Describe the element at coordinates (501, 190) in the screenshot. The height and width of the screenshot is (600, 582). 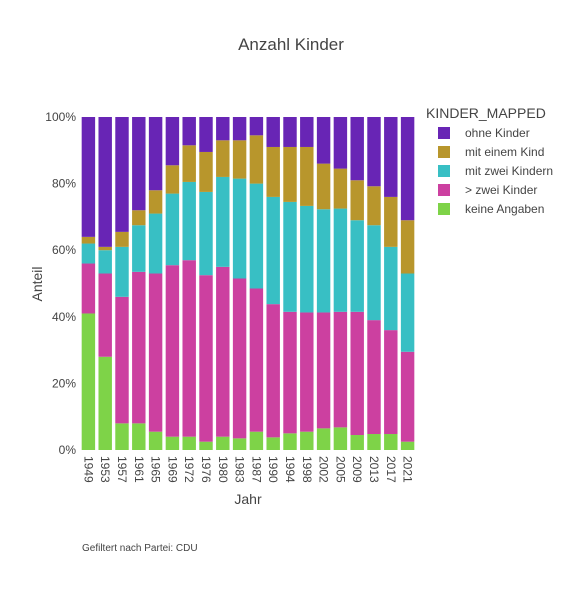
I see `legend-label: > zwei Kinder` at that location.